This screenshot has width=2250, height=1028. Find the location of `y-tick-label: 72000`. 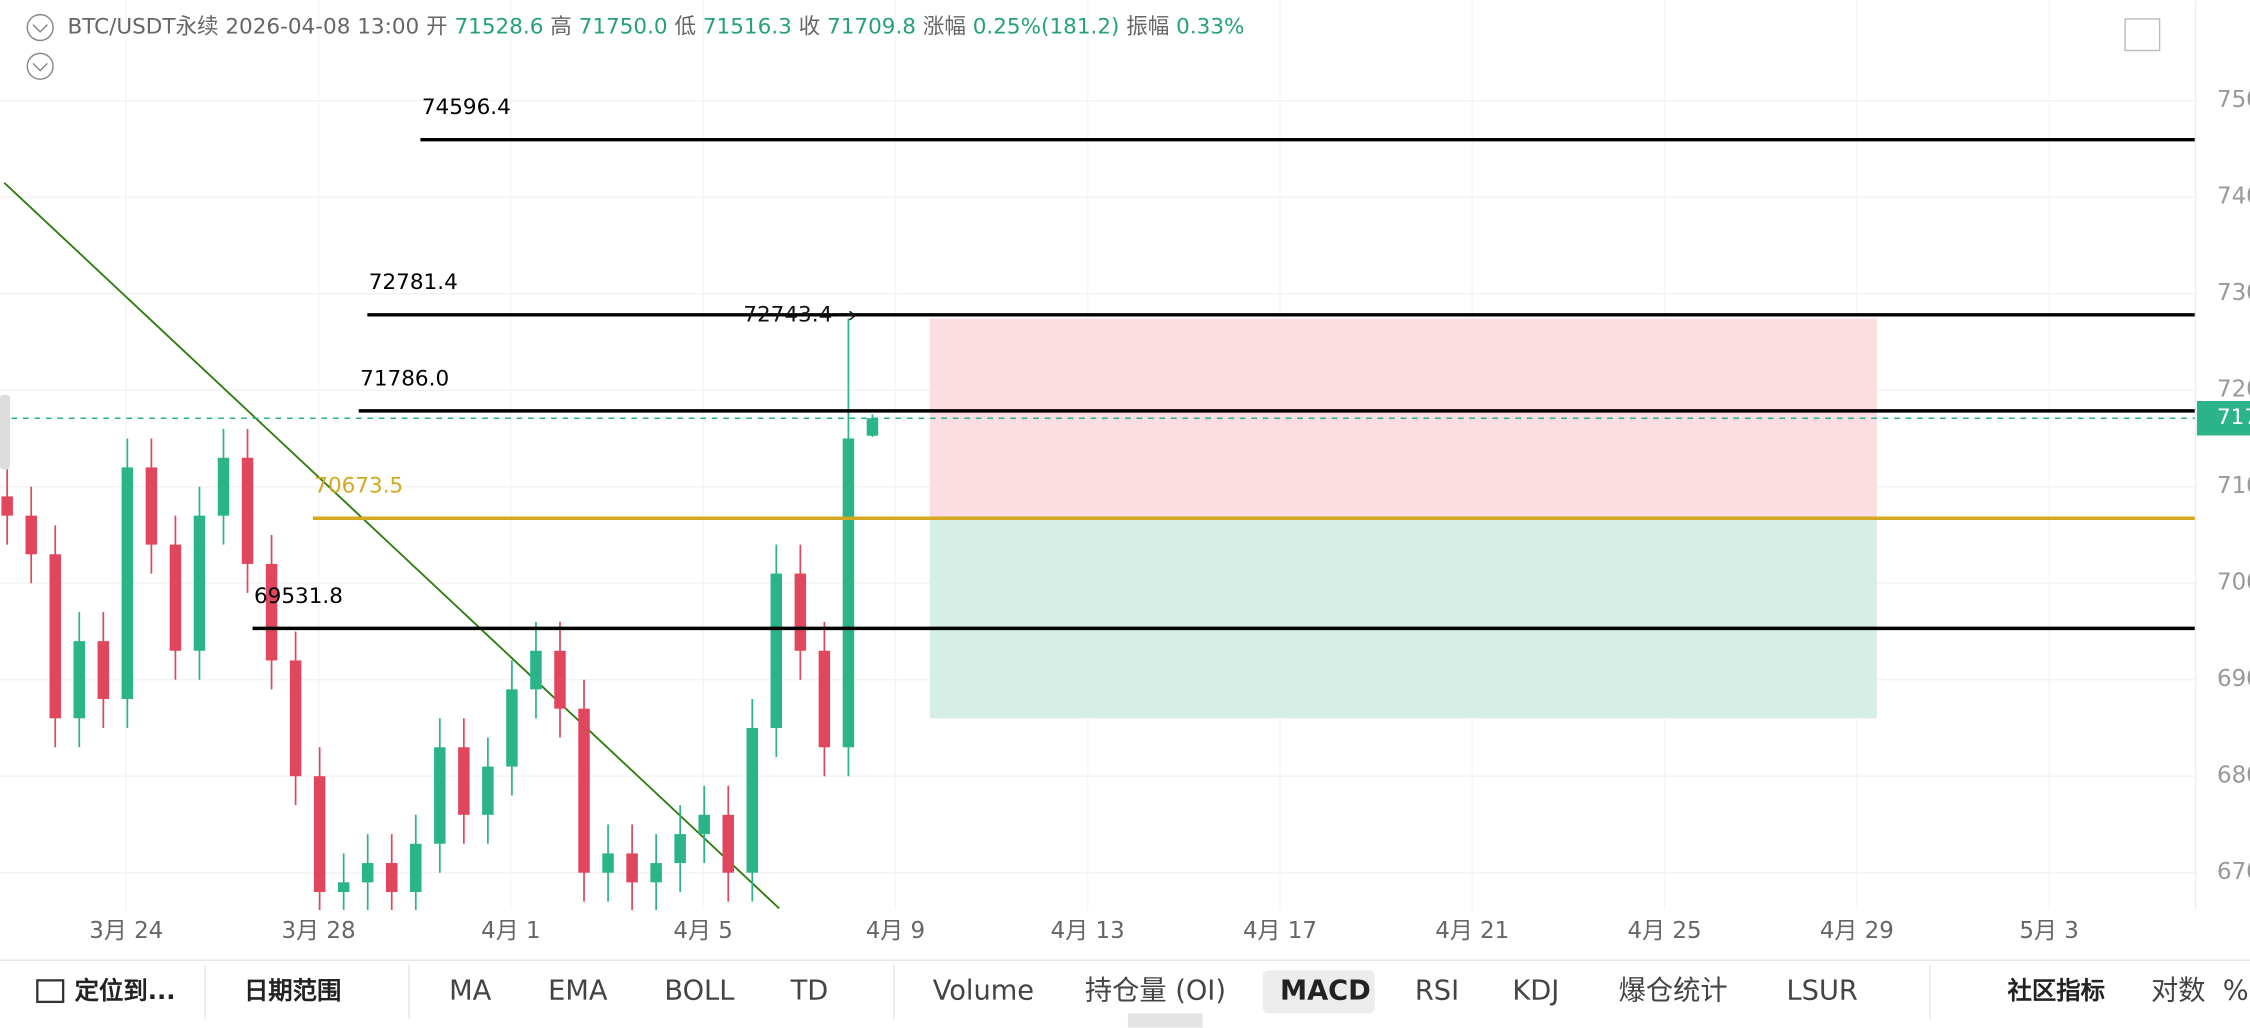

y-tick-label: 72000 is located at coordinates (2233, 390).